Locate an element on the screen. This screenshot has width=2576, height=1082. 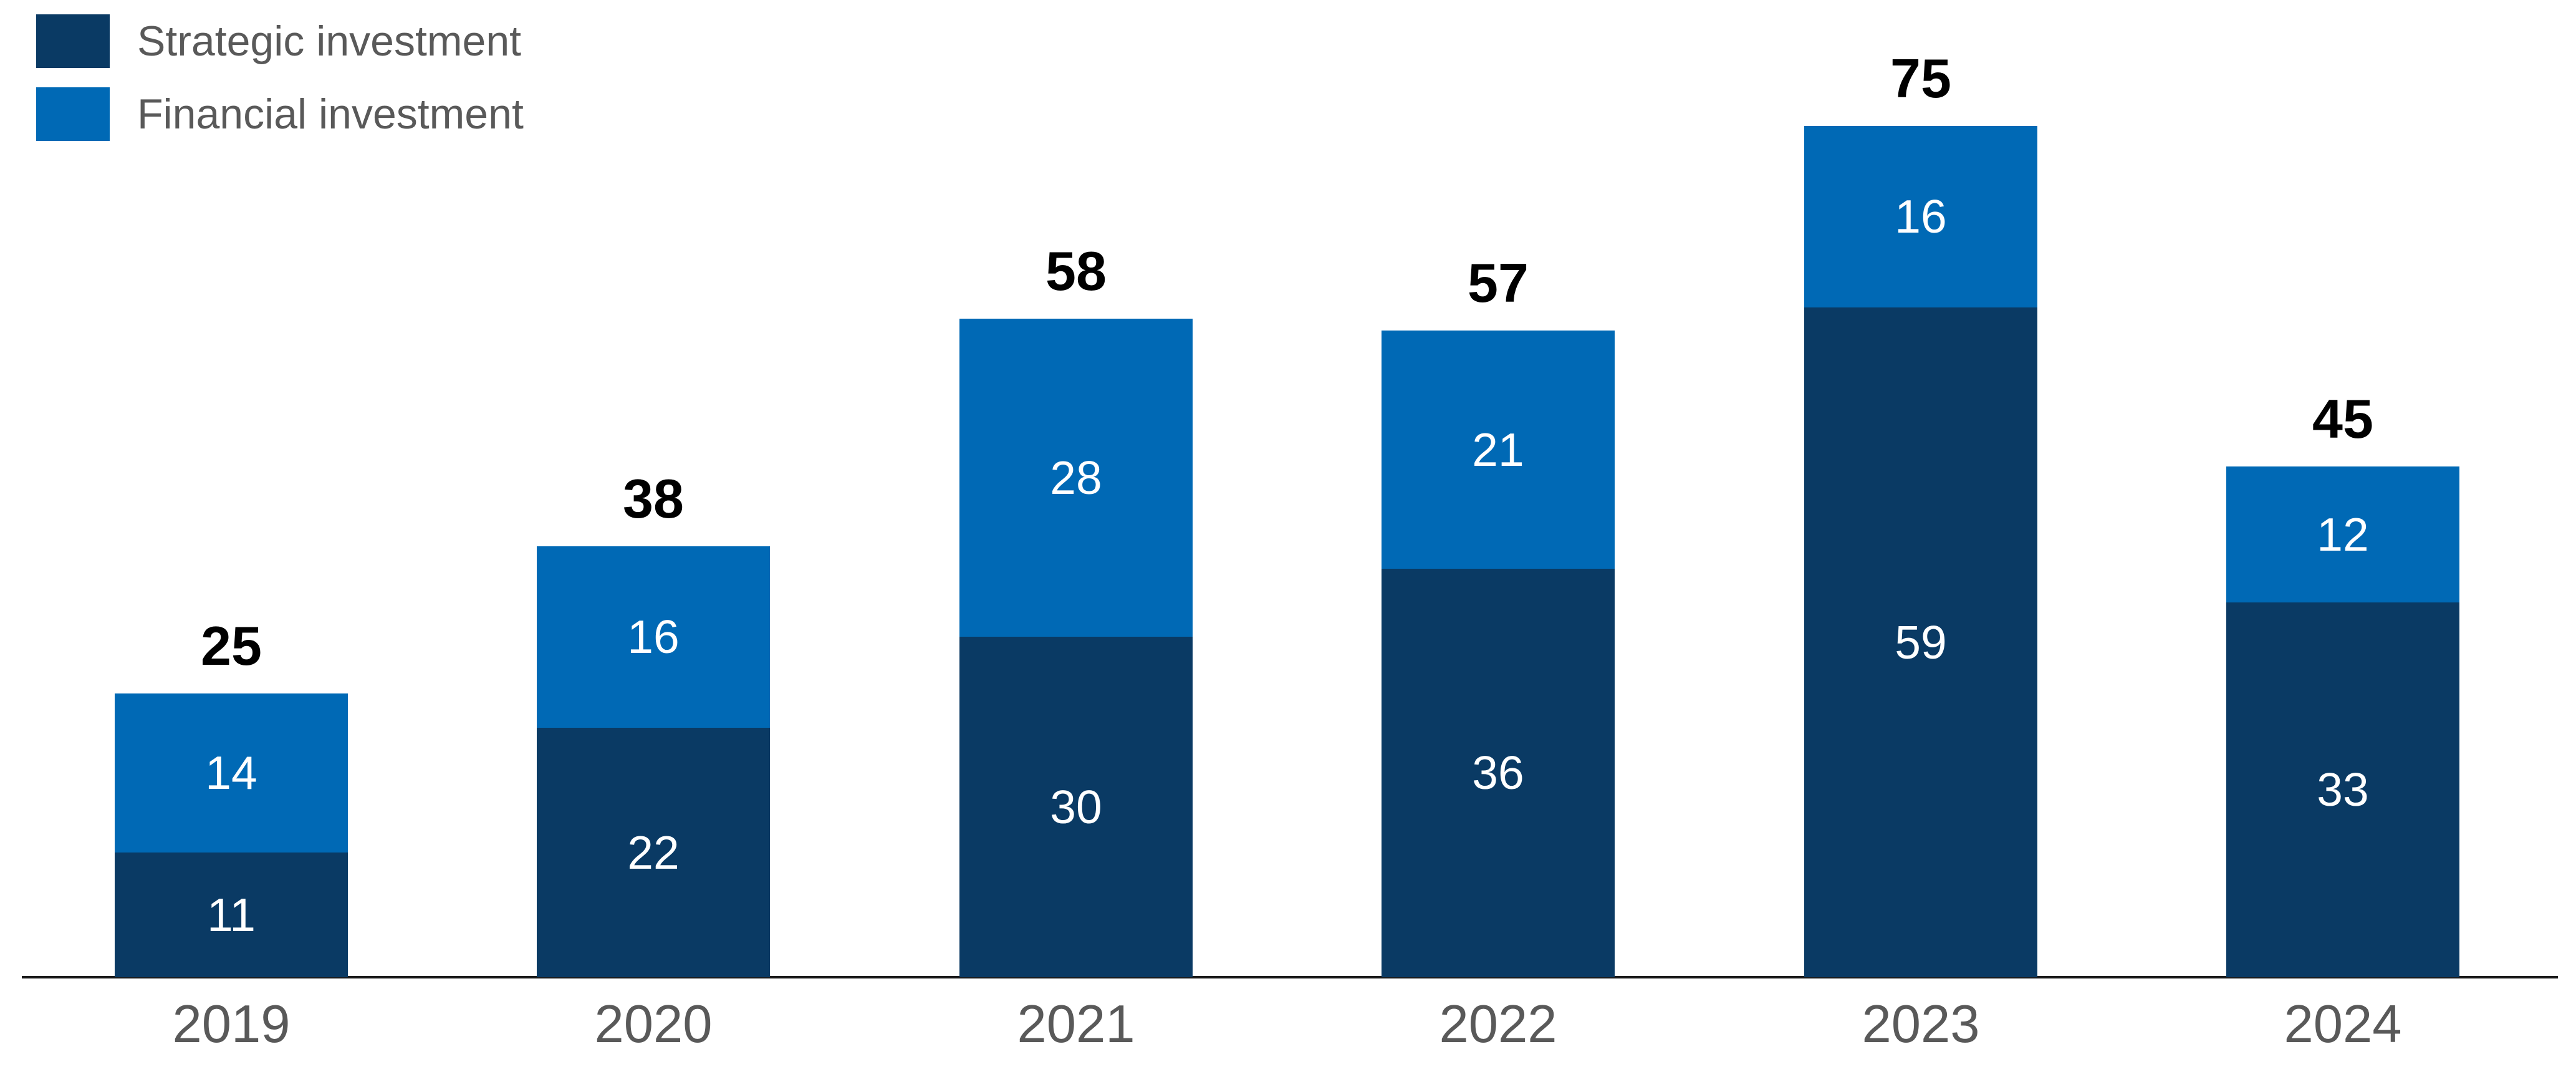
bar-2020-strategic-value-label: 22 is located at coordinates (653, 852).